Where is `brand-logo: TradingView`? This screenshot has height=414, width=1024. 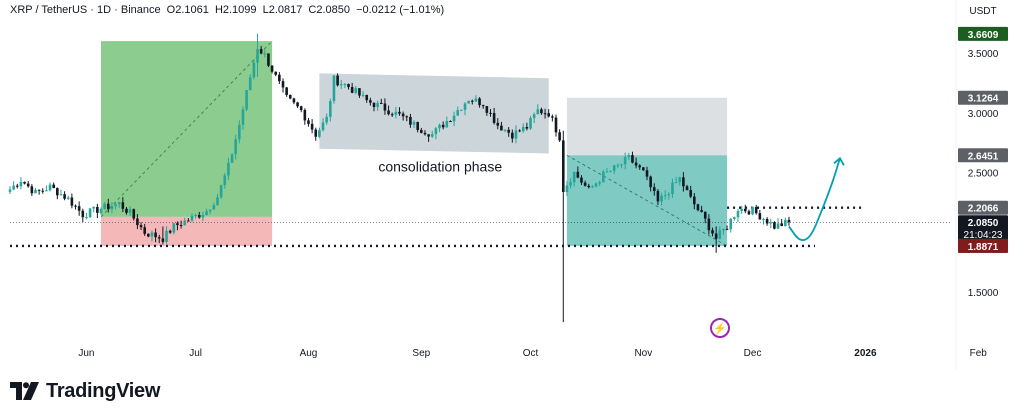 brand-logo: TradingView is located at coordinates (85, 391).